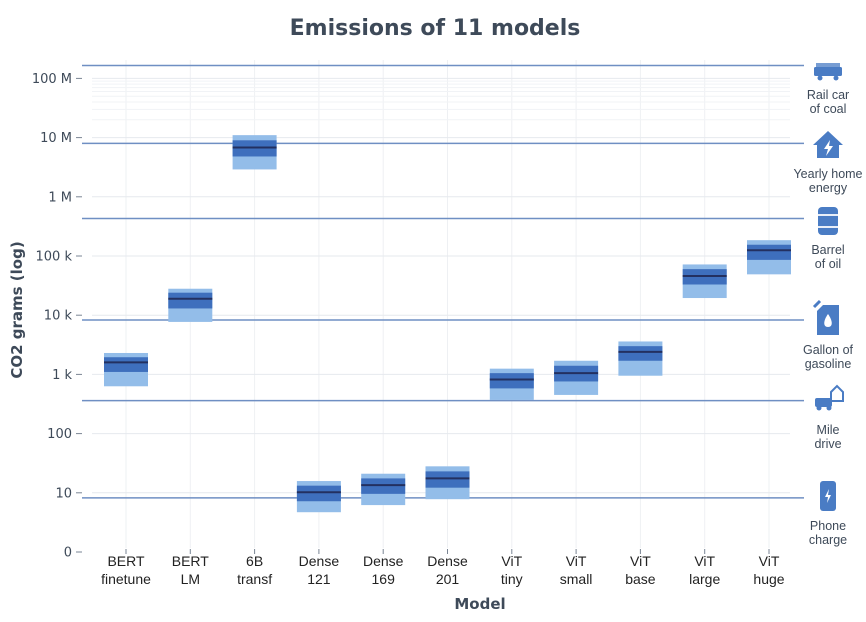 Image resolution: width=866 pixels, height=622 pixels. What do you see at coordinates (828, 65) in the screenshot?
I see `rail-car-load` at bounding box center [828, 65].